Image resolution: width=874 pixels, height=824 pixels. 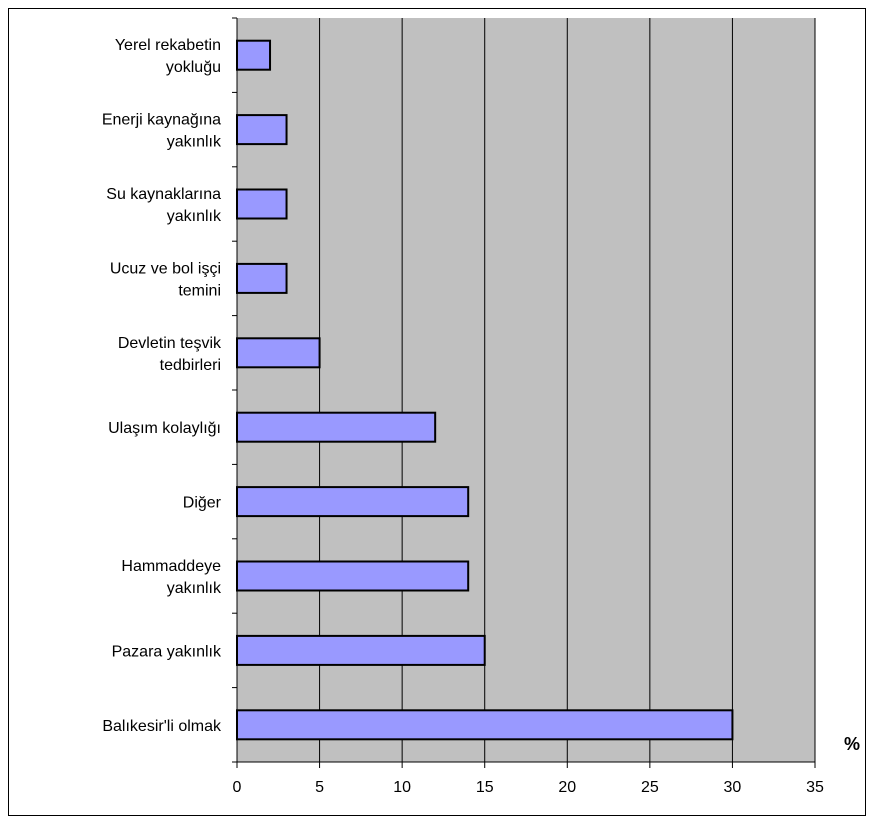 What do you see at coordinates (170, 354) in the screenshot?
I see `category-label-4: Devletin teşvik tedbirleri` at bounding box center [170, 354].